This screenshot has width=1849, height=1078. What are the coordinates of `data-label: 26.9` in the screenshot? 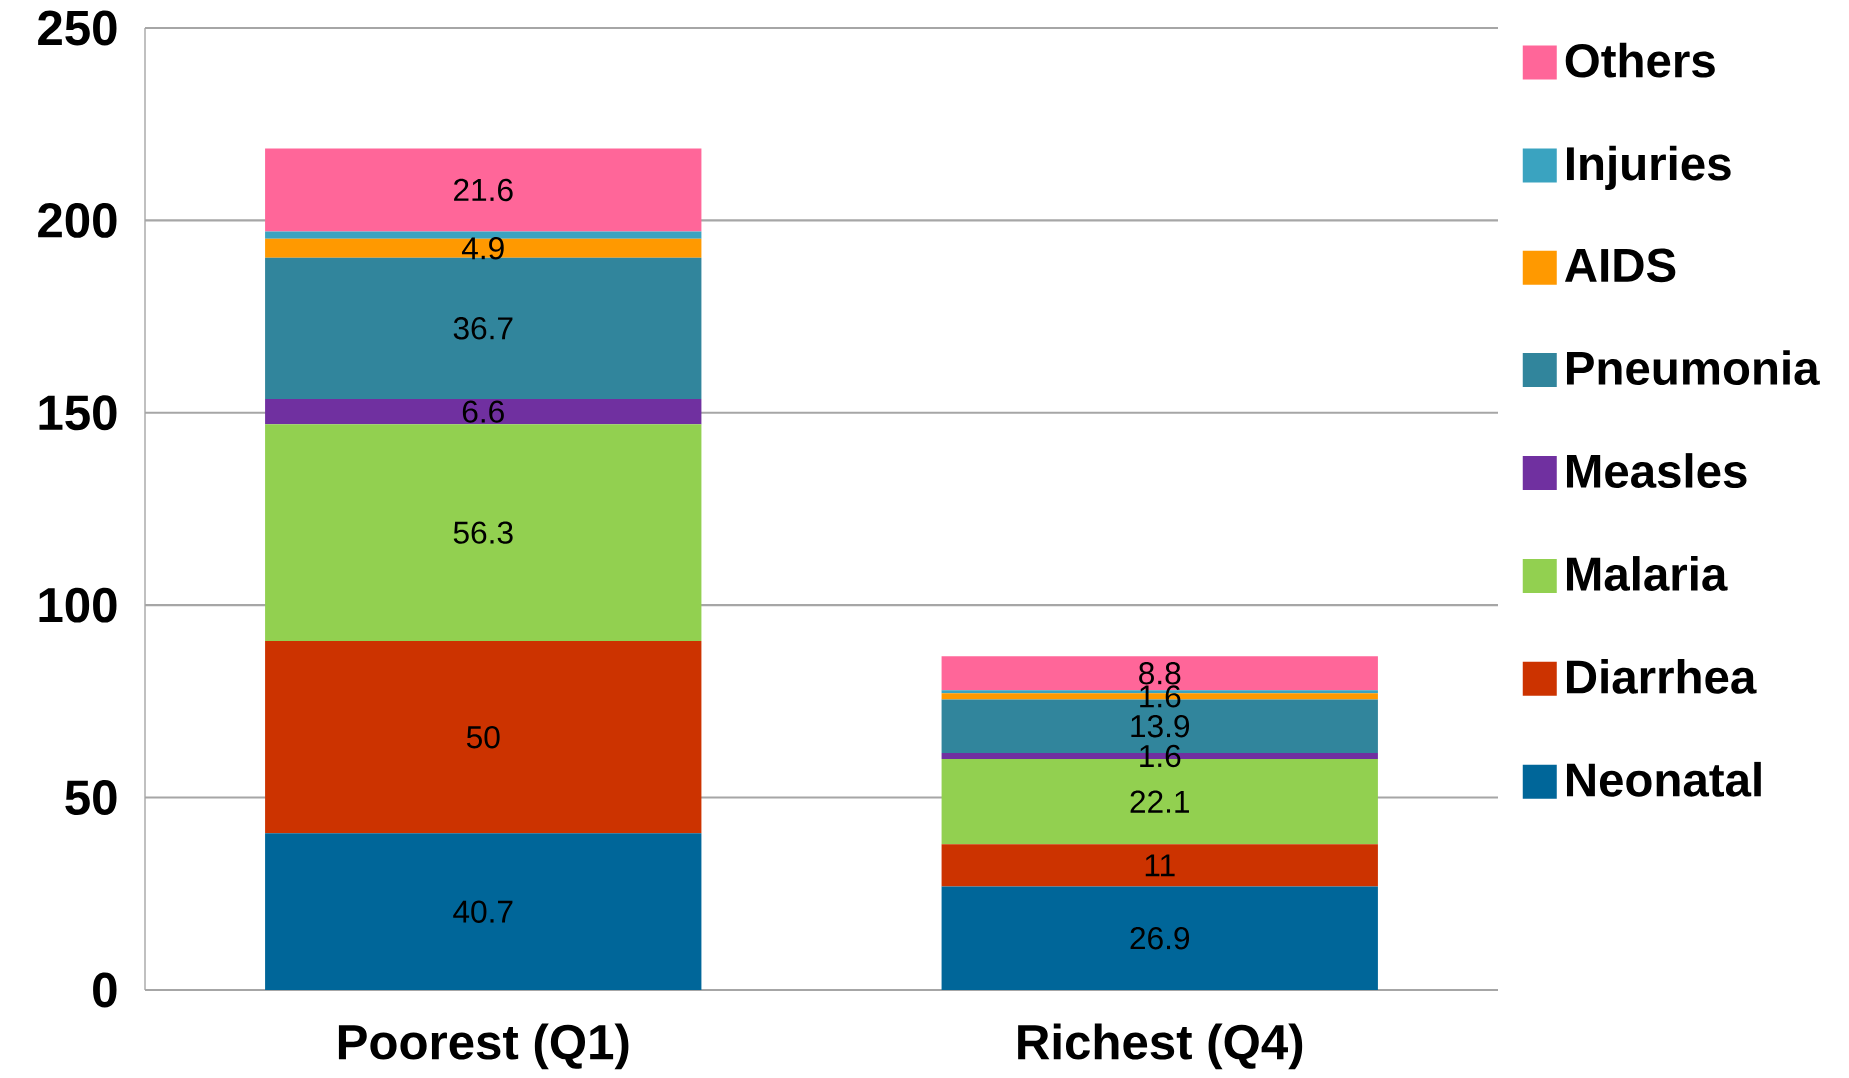 It's located at (1160, 938).